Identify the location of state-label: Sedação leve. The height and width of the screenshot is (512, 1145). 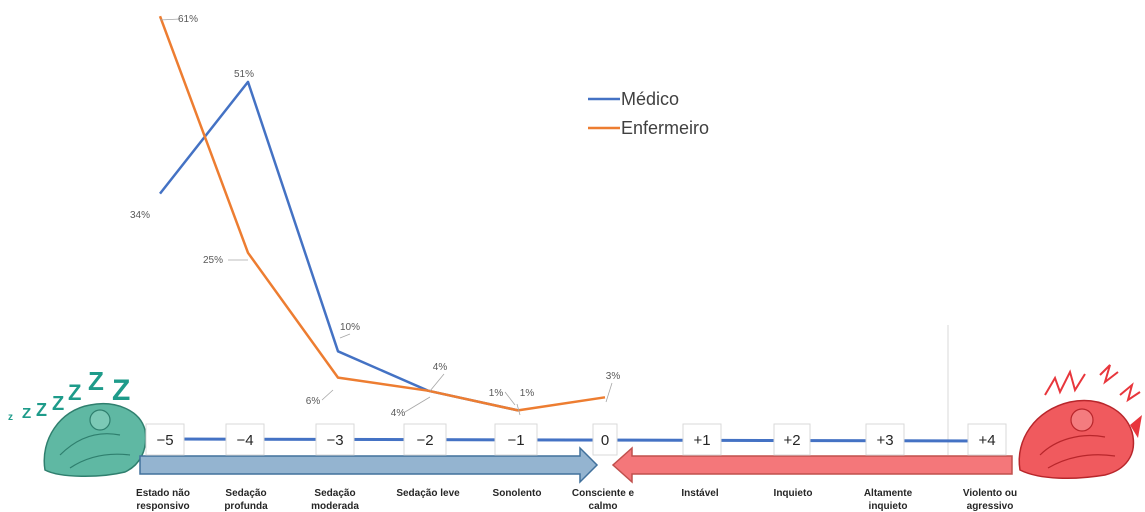
(428, 493).